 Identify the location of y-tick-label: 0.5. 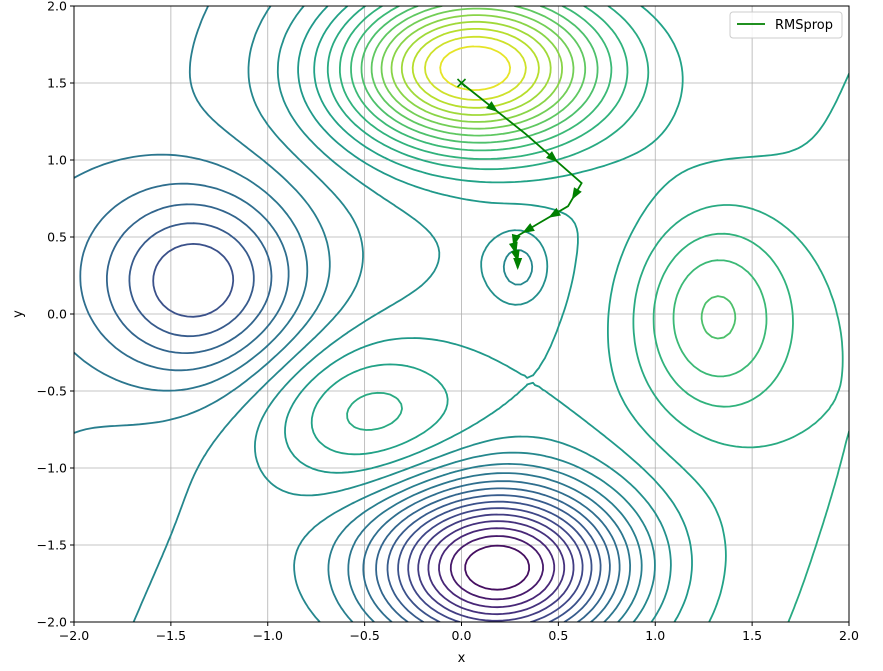
(57, 237).